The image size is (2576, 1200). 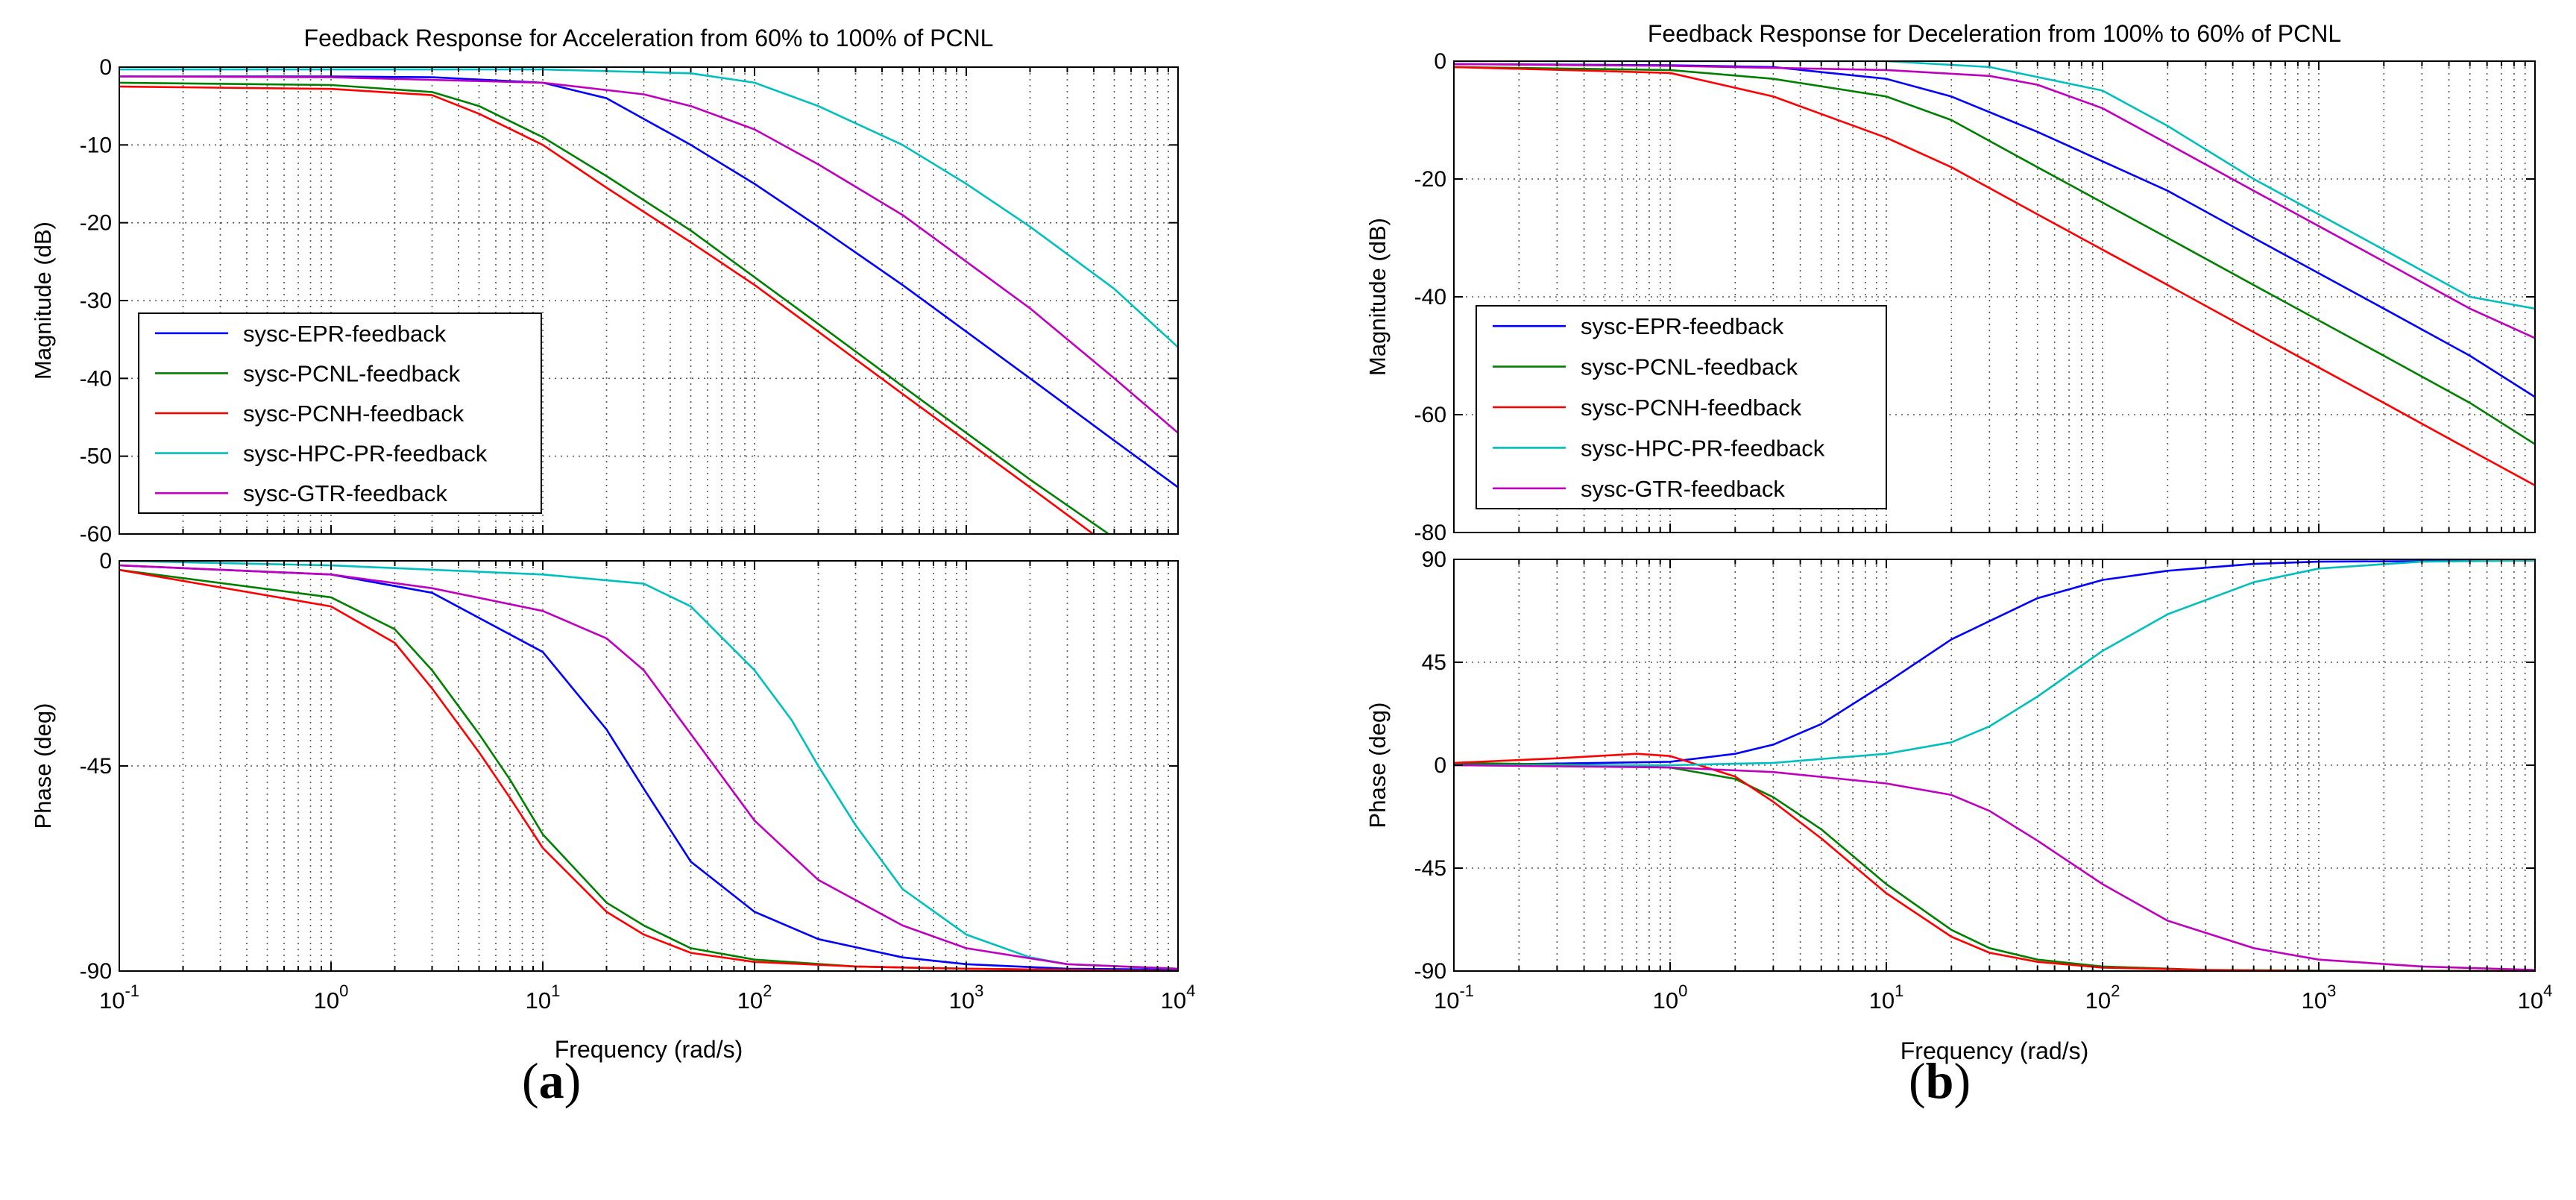 I want to click on y-tick-label: -30, so click(x=96, y=301).